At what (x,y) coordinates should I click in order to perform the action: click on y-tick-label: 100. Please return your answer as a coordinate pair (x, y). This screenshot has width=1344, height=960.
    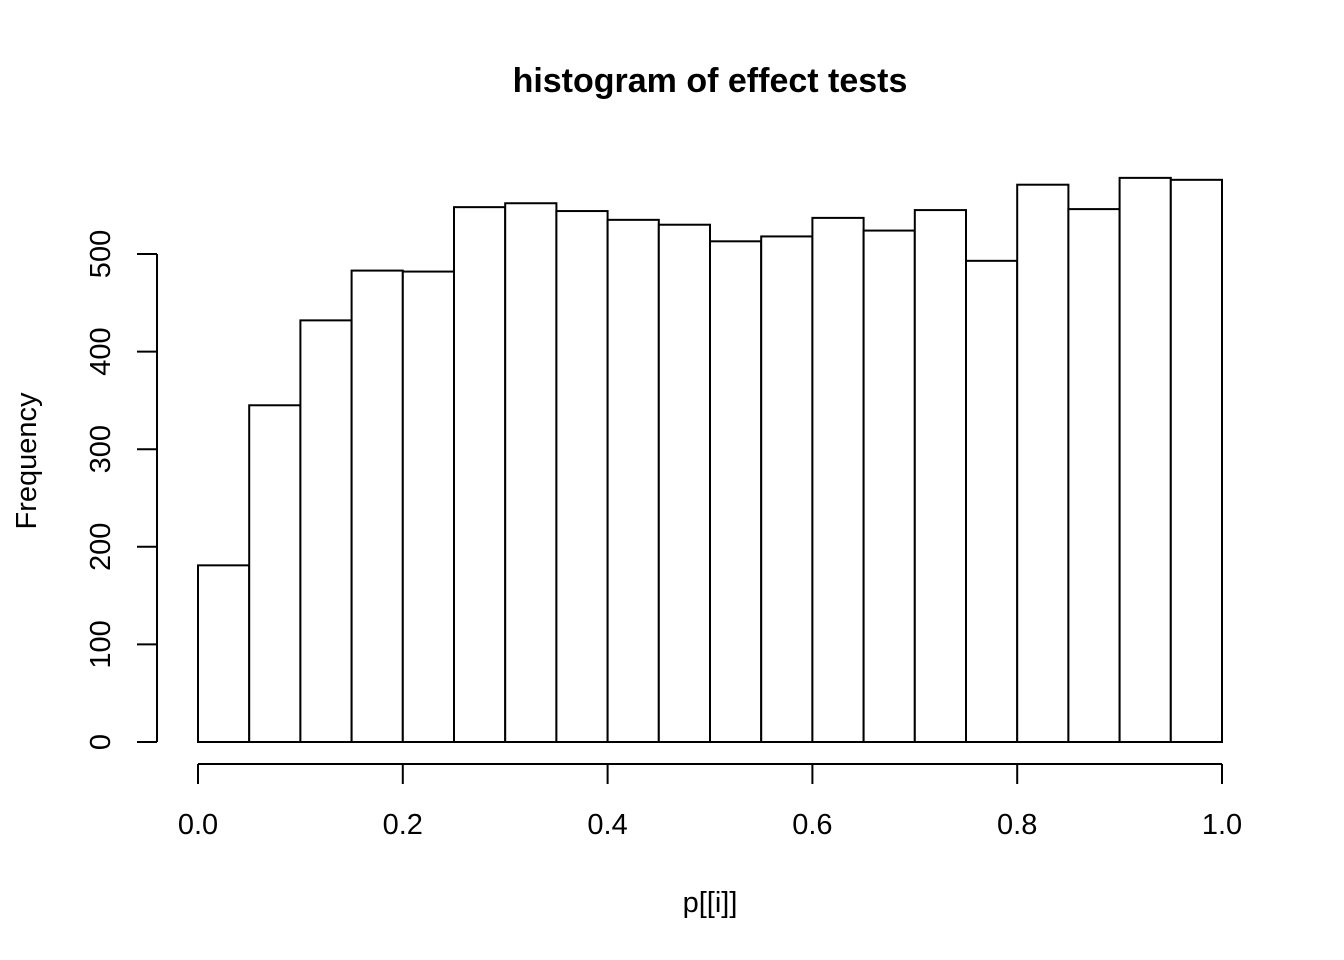
    Looking at the image, I should click on (101, 644).